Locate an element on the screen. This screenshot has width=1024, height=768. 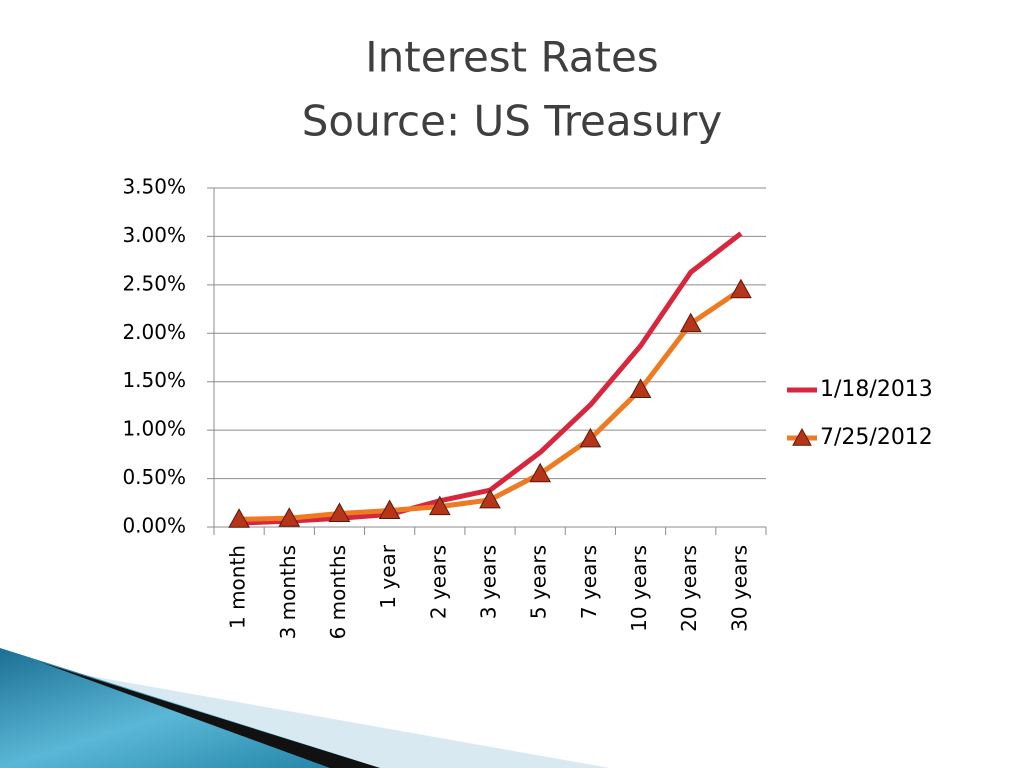
x-tick-label: 2 years is located at coordinates (438, 582).